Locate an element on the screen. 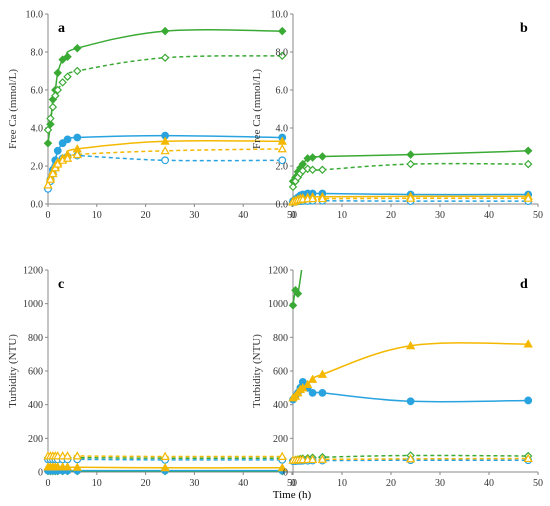  y-tick-label: 10.0 is located at coordinates (35, 15).